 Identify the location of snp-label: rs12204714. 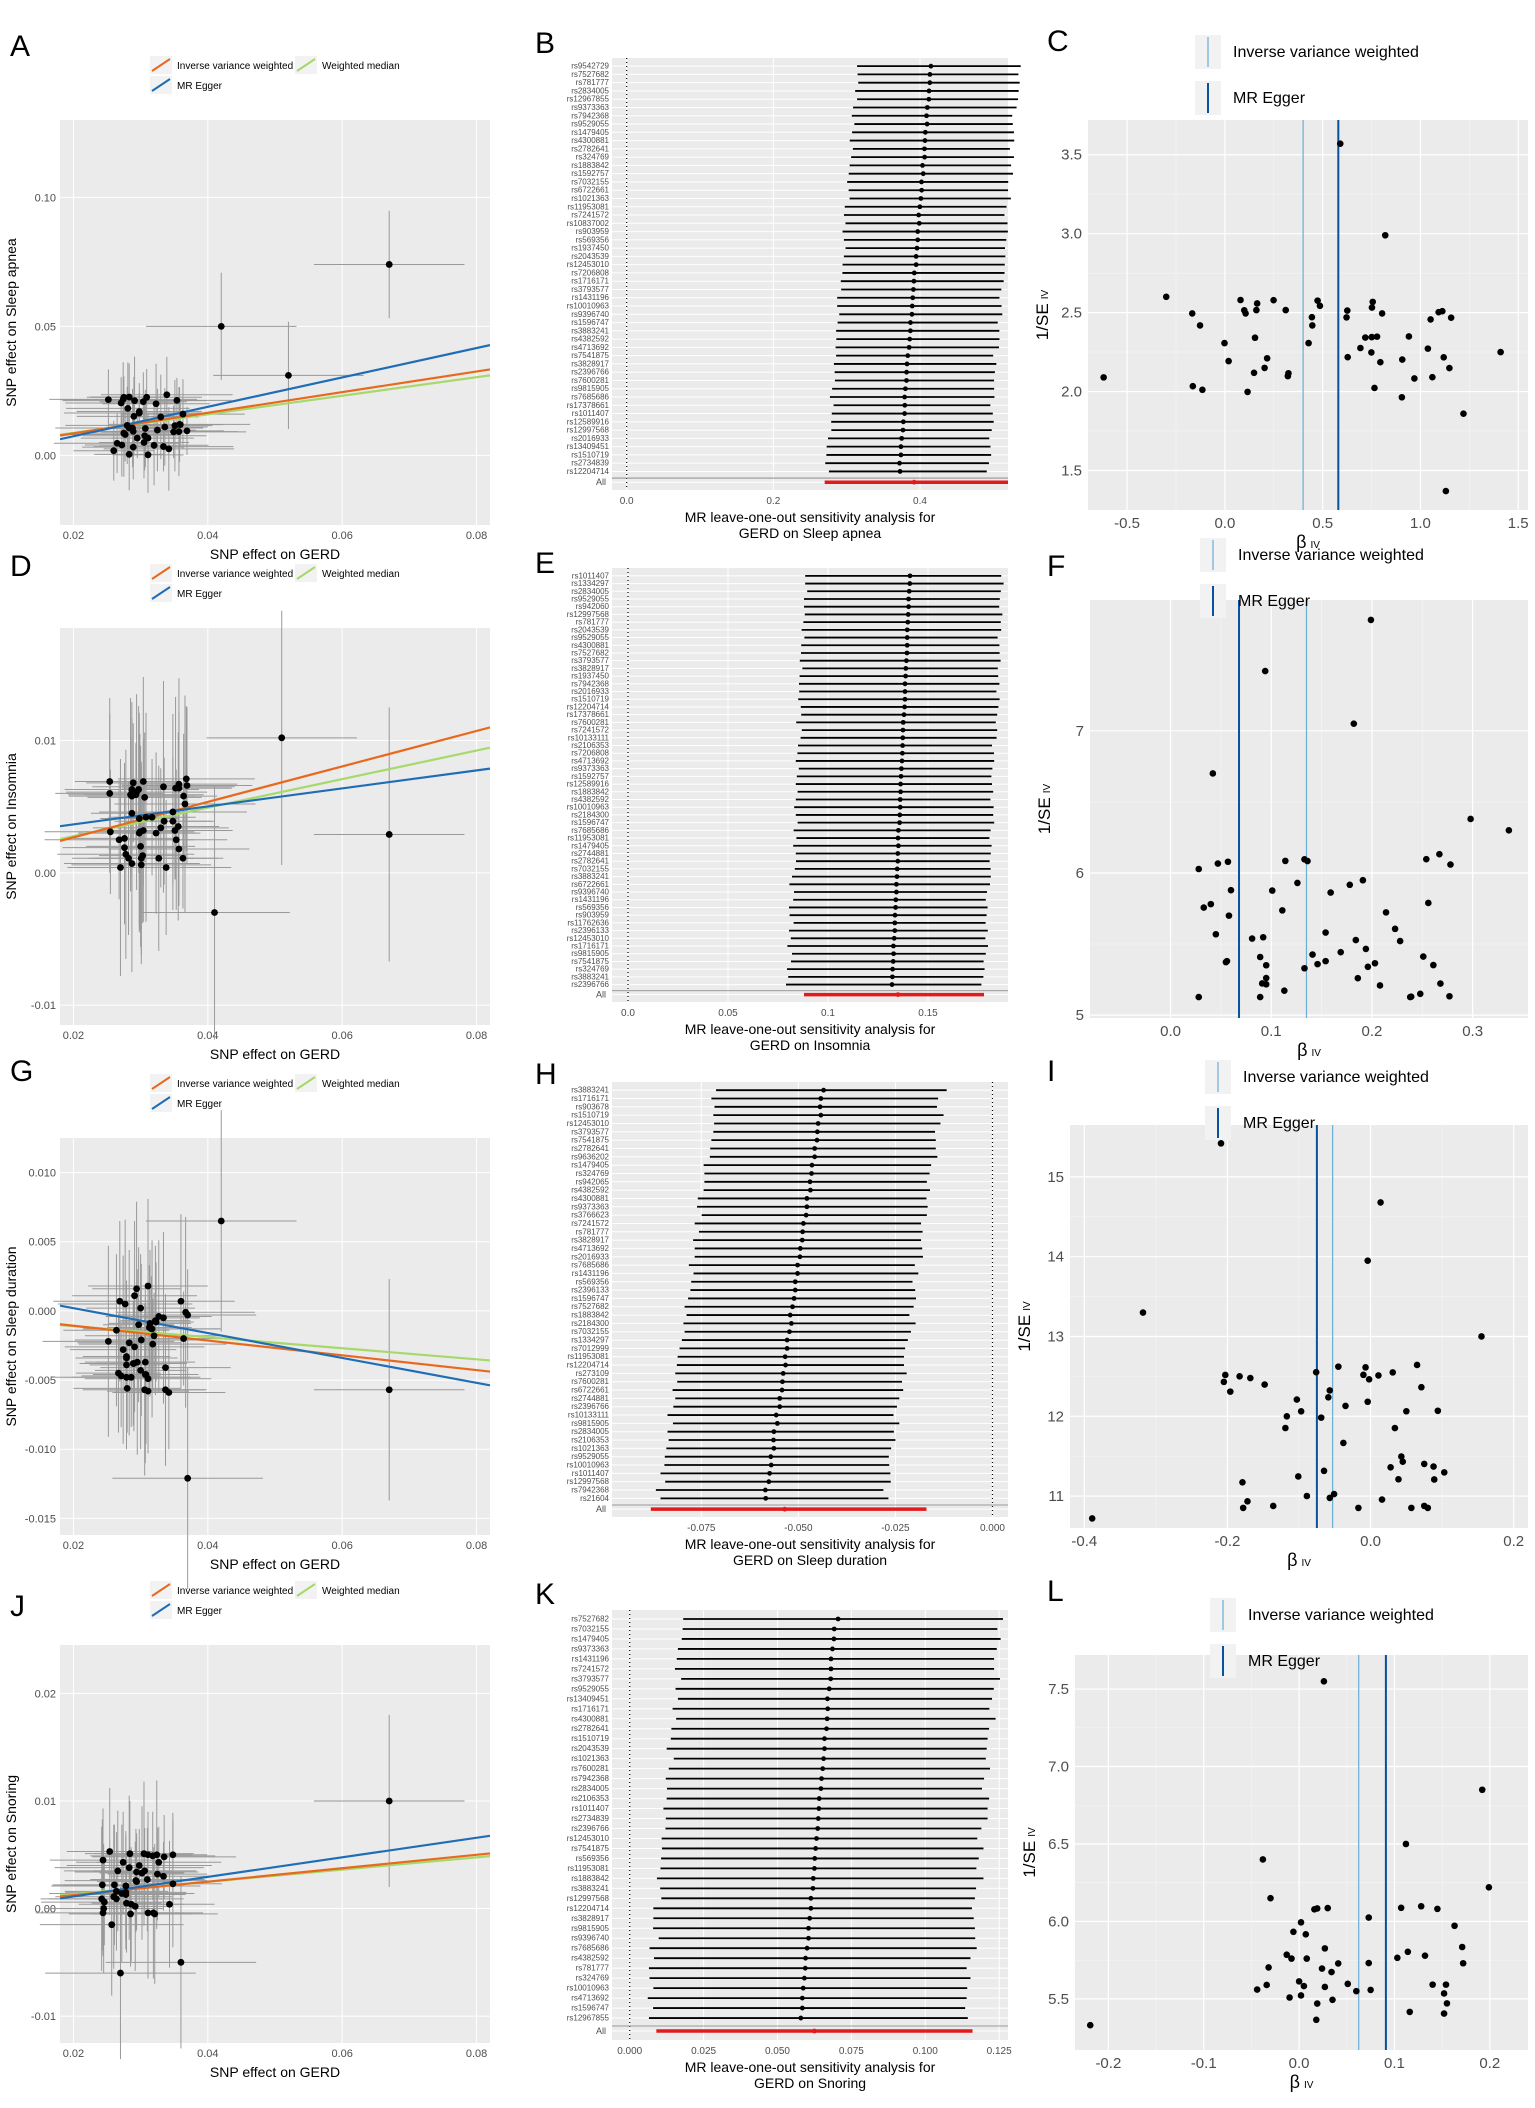
(588, 471).